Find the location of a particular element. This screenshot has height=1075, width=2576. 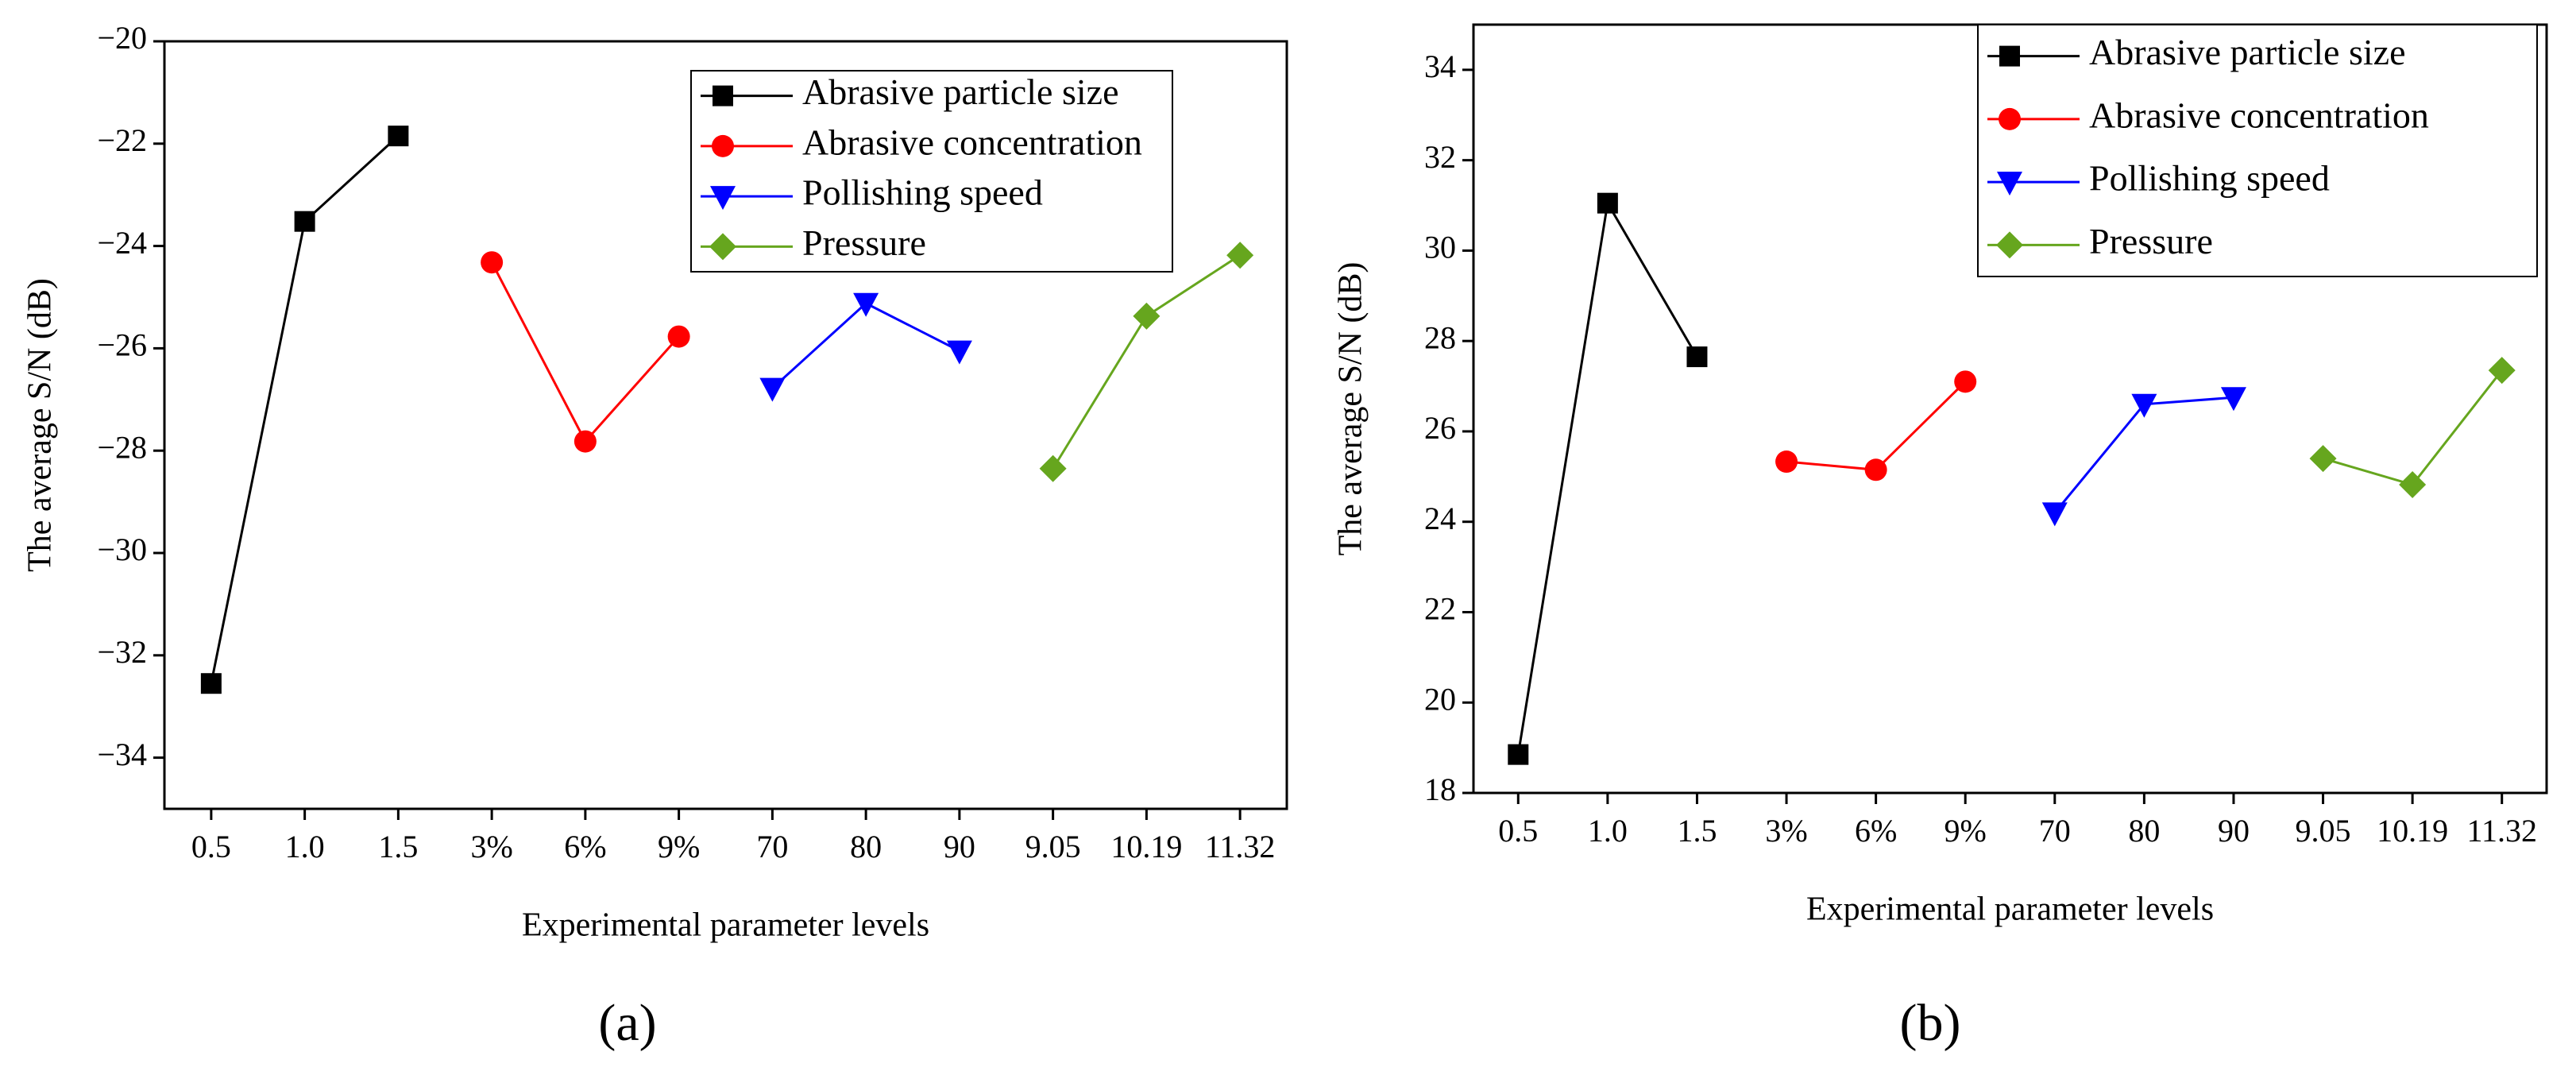

y-tick-label: 28 is located at coordinates (1440, 337).